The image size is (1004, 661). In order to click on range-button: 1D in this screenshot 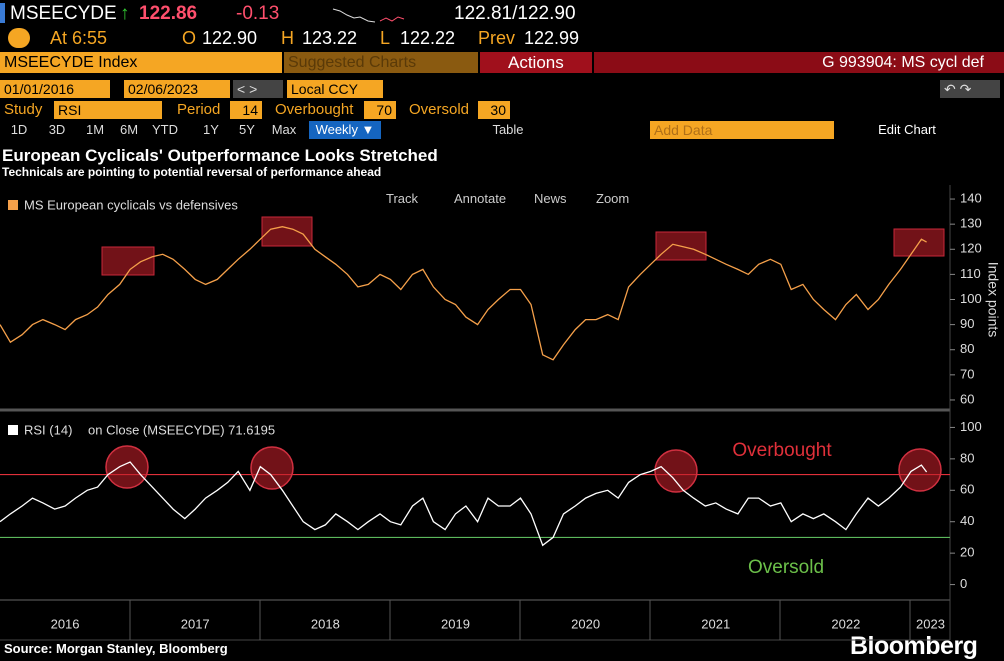, I will do `click(19, 129)`.